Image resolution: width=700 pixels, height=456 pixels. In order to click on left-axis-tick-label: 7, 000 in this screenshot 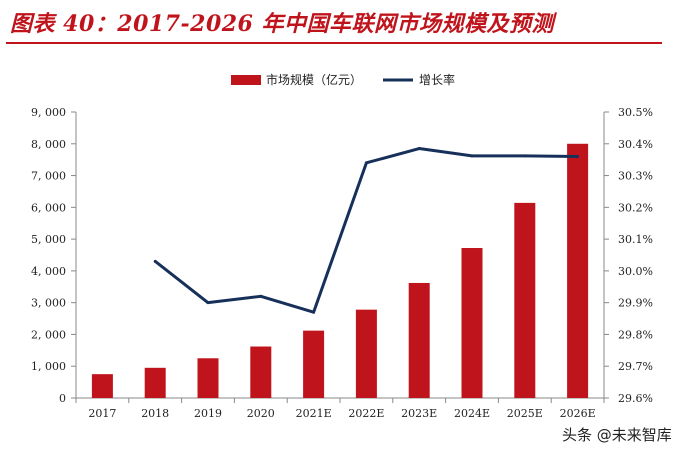, I will do `click(48, 176)`.